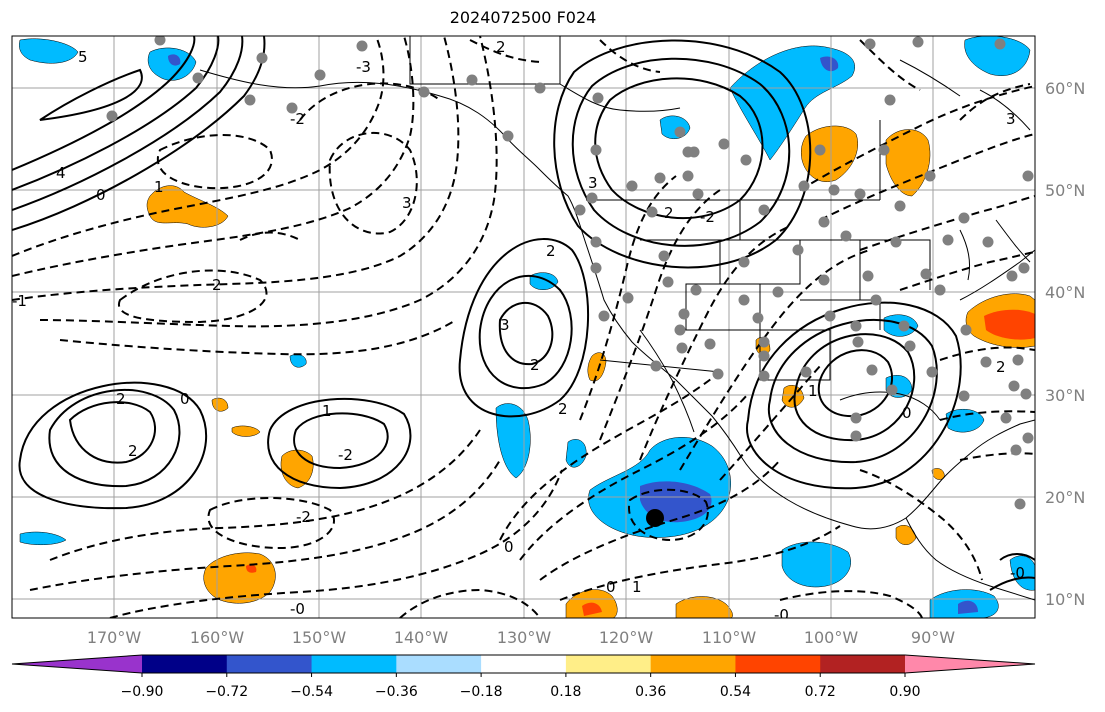  I want to click on colorbar-label: −0.90, so click(142, 692).